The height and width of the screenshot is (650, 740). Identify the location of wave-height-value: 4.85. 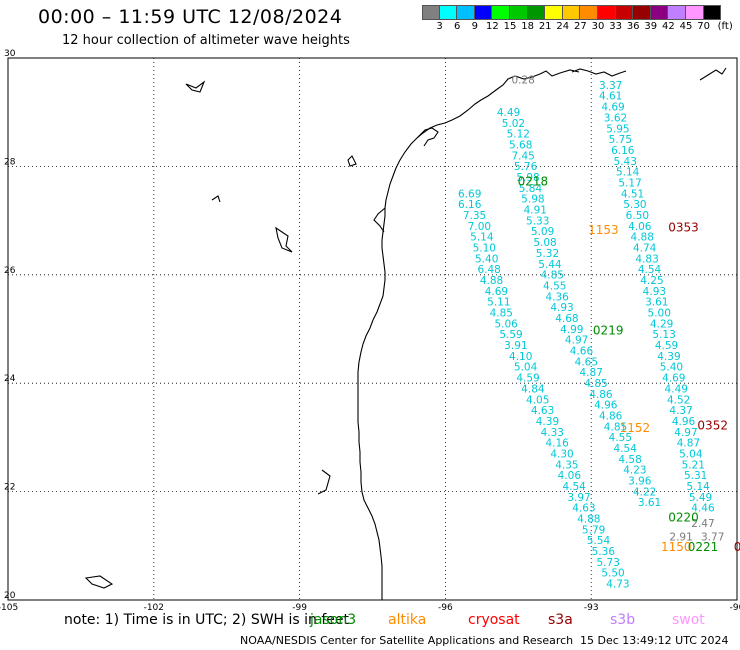
(595, 384).